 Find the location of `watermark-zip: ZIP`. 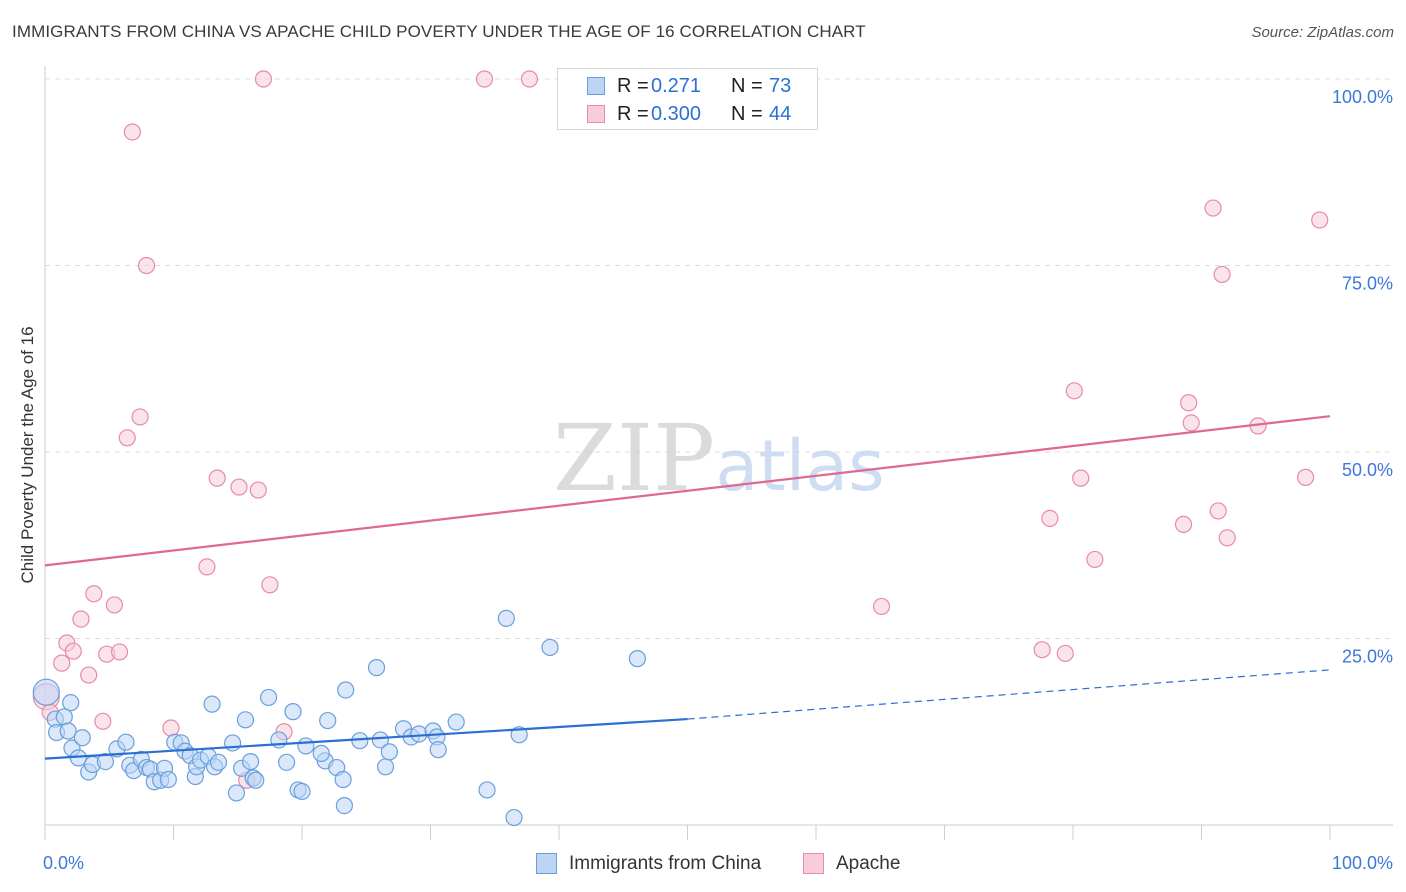

watermark-zip: ZIP is located at coordinates (634, 458).